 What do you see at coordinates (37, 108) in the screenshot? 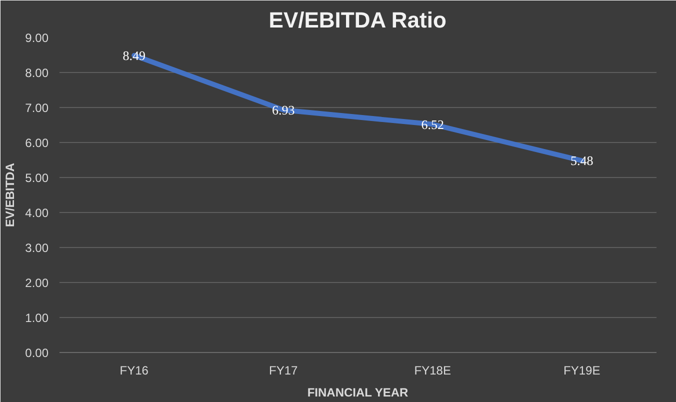
I see `y-tick-label: 7.00` at bounding box center [37, 108].